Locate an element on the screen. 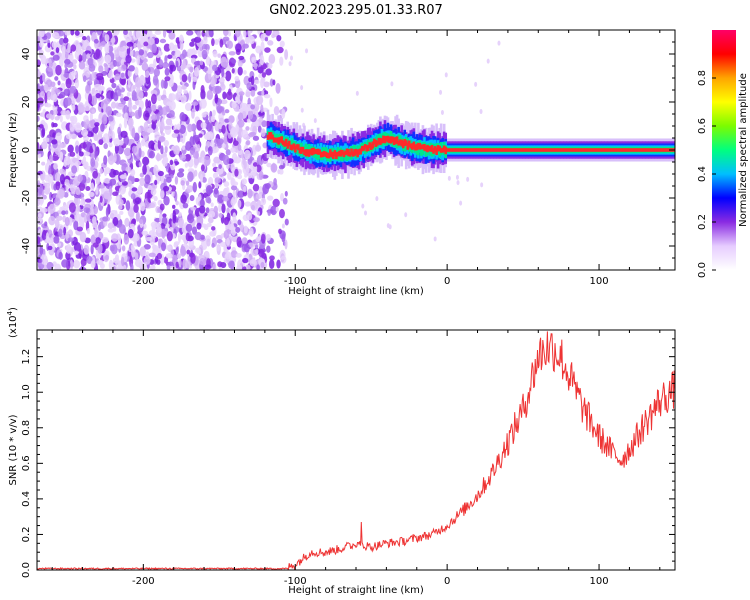  snr-ylabel: SNR (10 * v/v) is located at coordinates (13, 449).